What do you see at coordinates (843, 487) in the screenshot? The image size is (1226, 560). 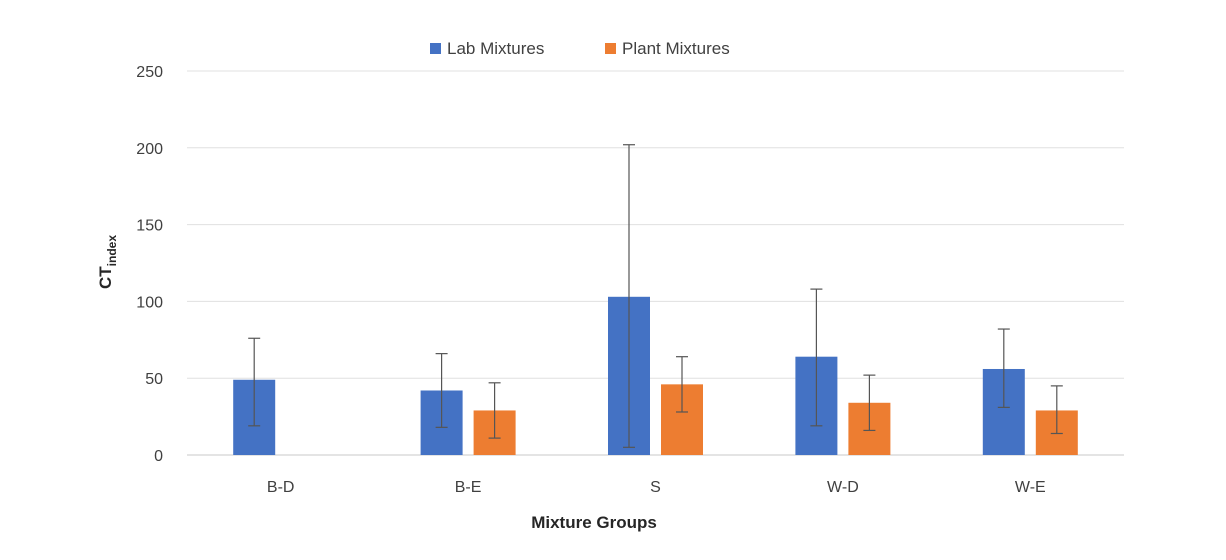 I see `x-tick-label: W-D` at bounding box center [843, 487].